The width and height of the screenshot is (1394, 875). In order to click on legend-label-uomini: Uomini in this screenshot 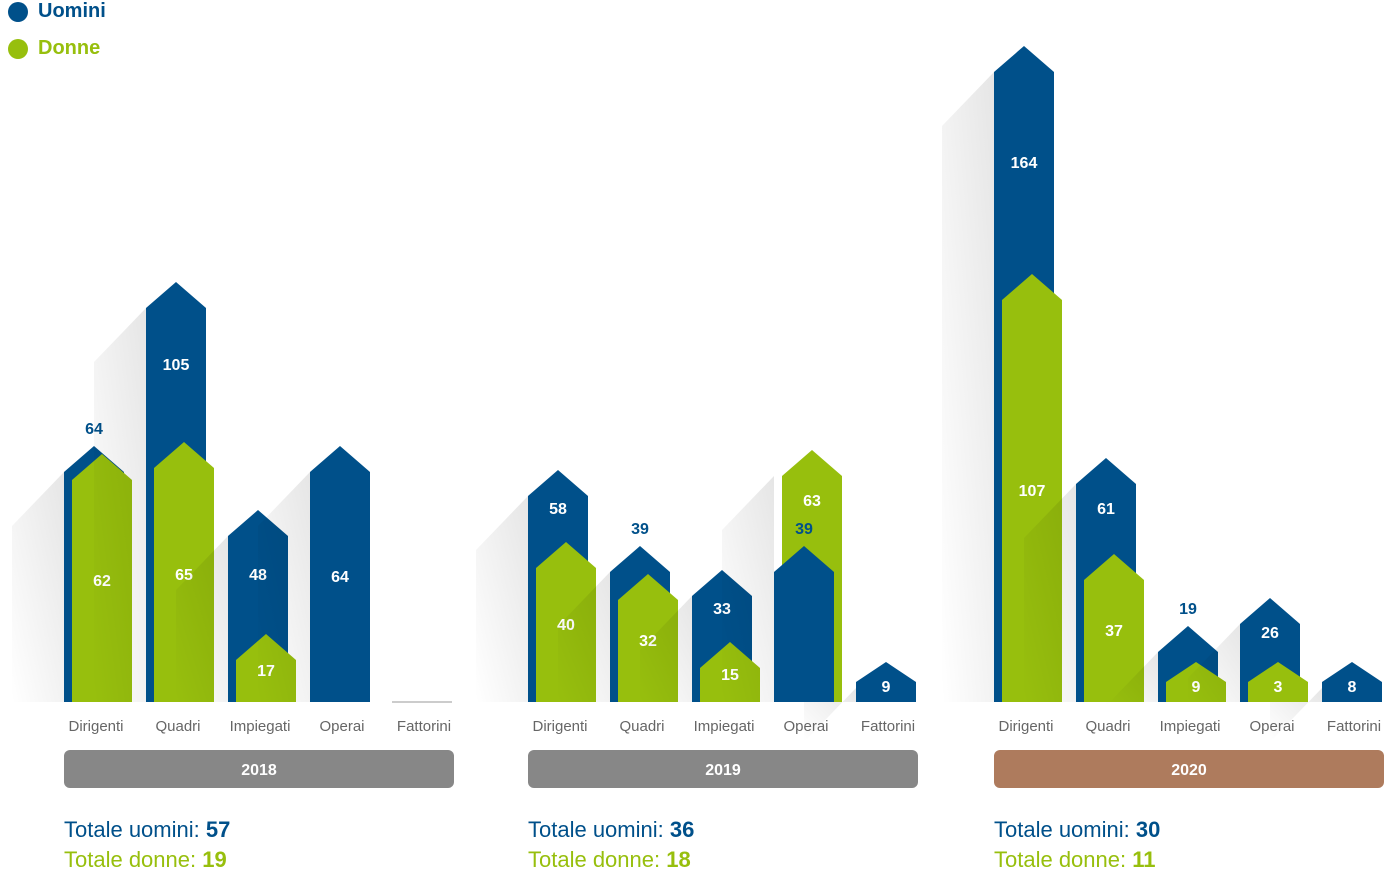, I will do `click(72, 11)`.